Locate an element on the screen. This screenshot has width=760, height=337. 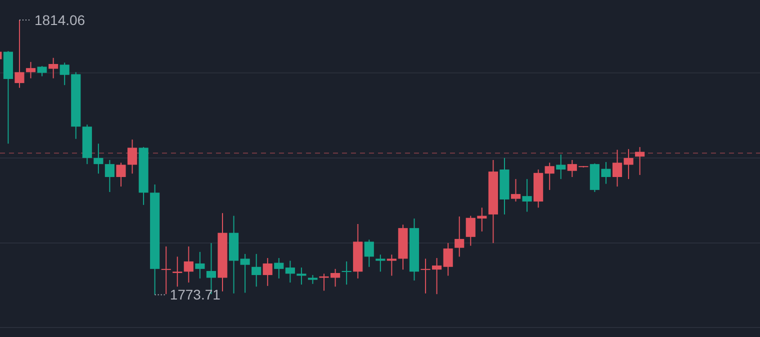
annotation: 1814.06 is located at coordinates (60, 20).